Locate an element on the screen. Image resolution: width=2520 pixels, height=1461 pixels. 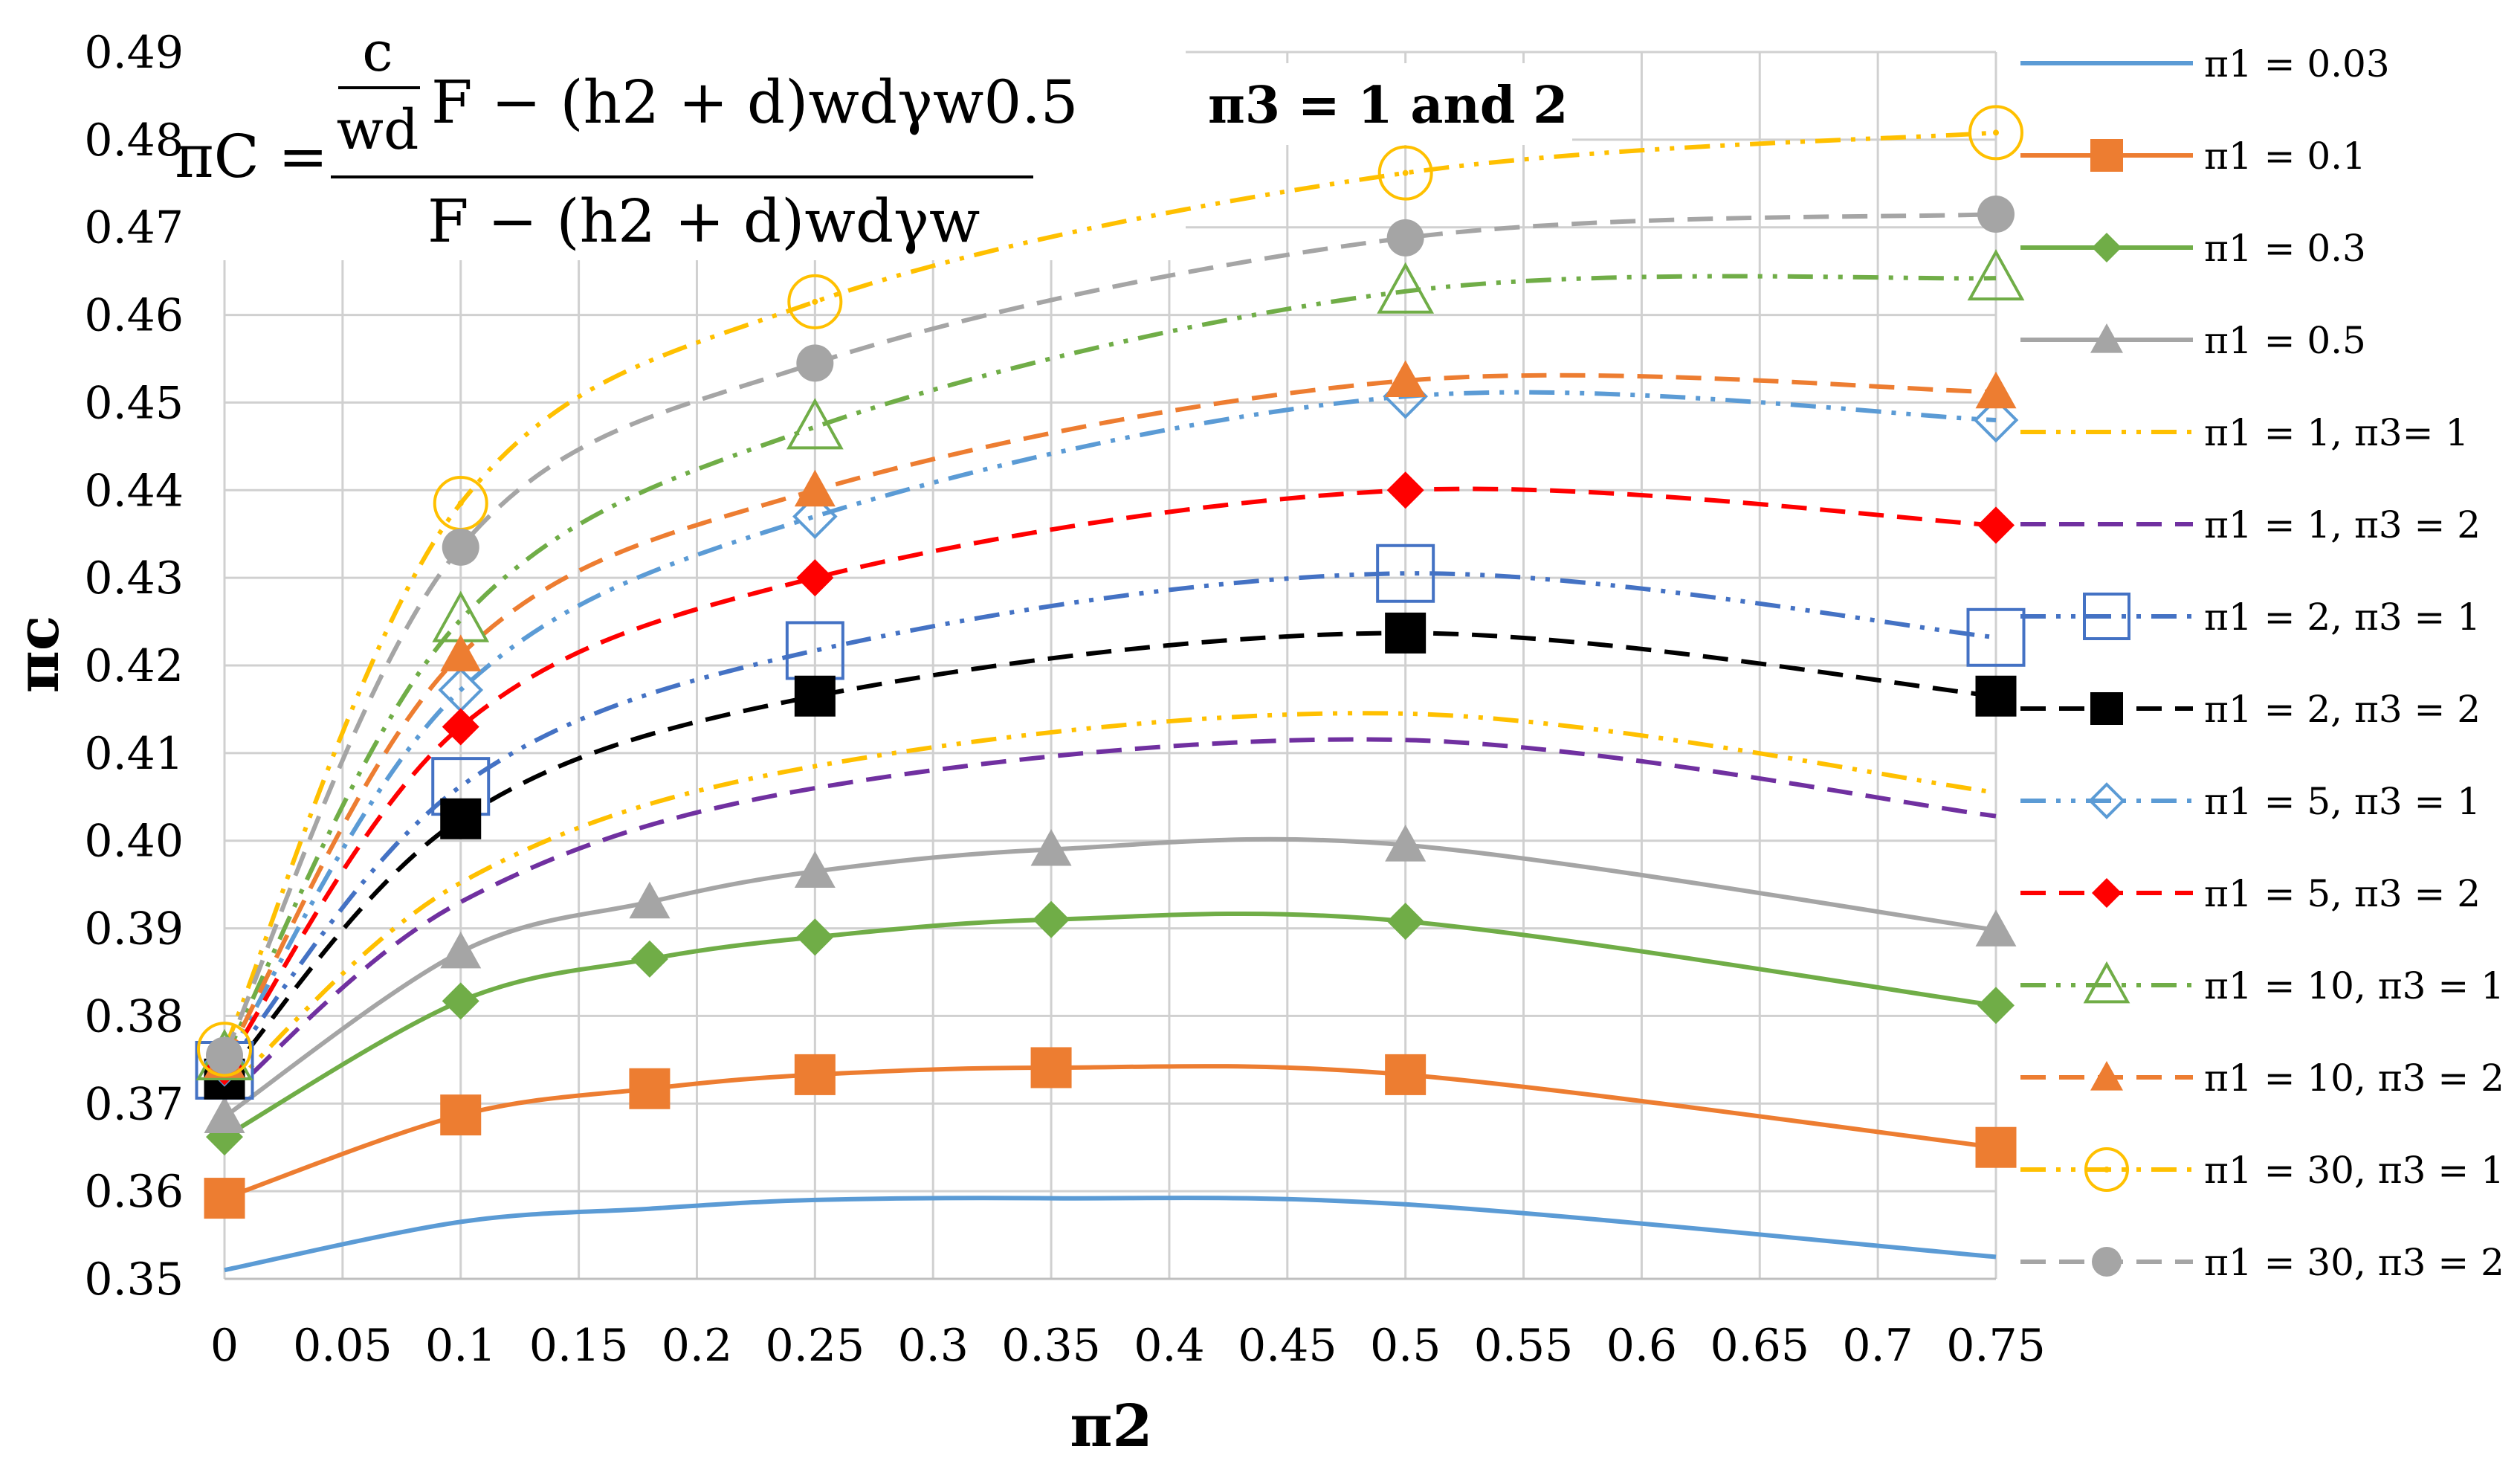
x-tick-label: 0.05 is located at coordinates (343, 1346).